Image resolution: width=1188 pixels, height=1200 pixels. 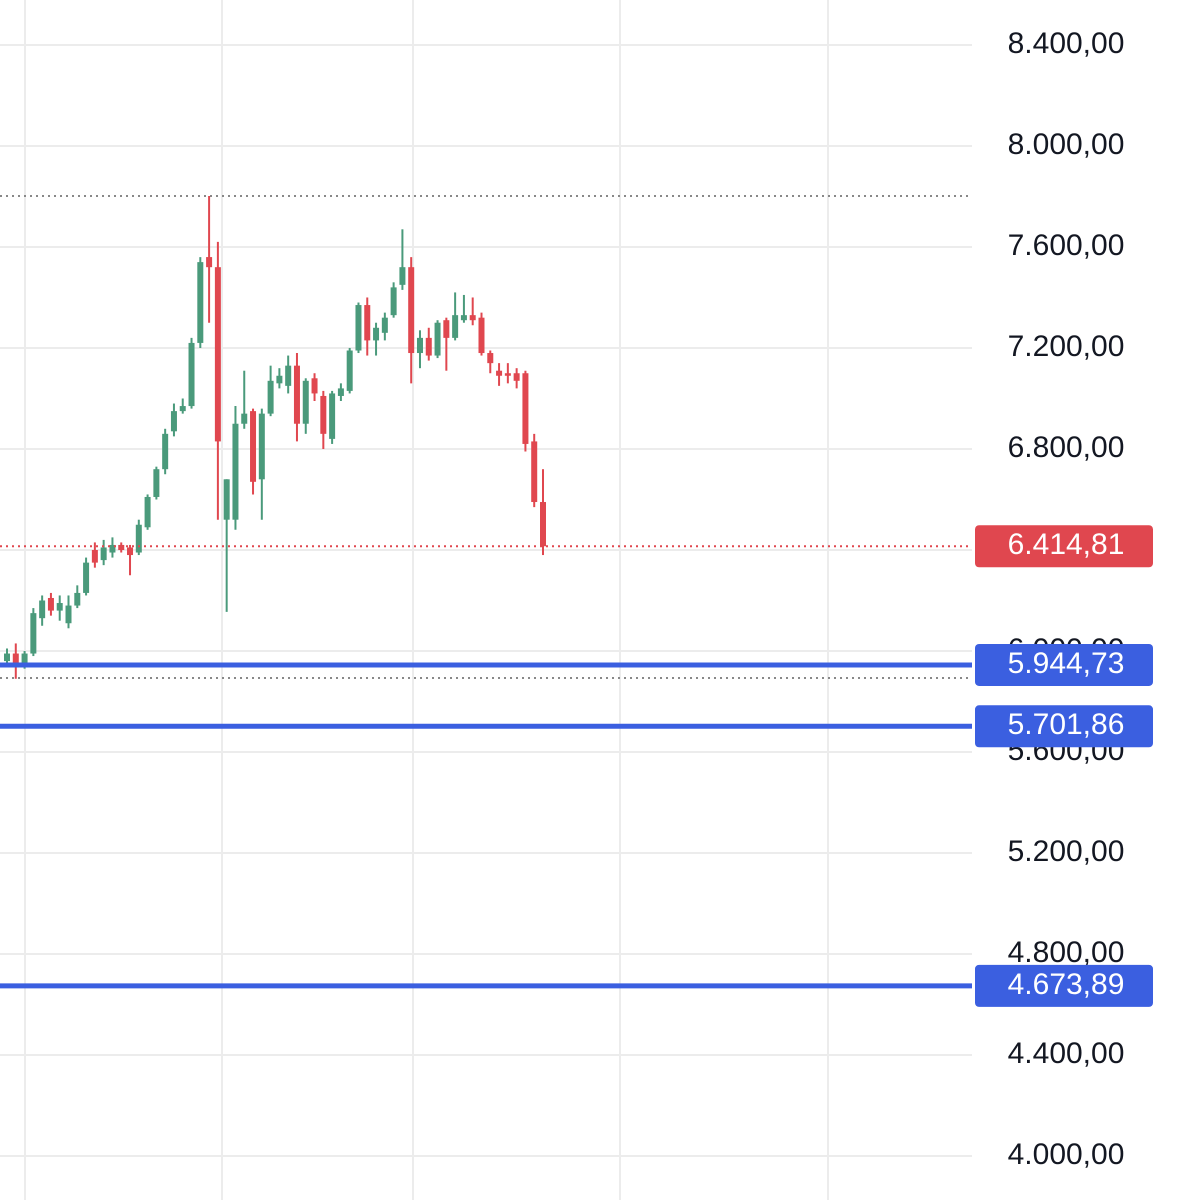 I want to click on level-label: 4.673,89, so click(x=1066, y=984).